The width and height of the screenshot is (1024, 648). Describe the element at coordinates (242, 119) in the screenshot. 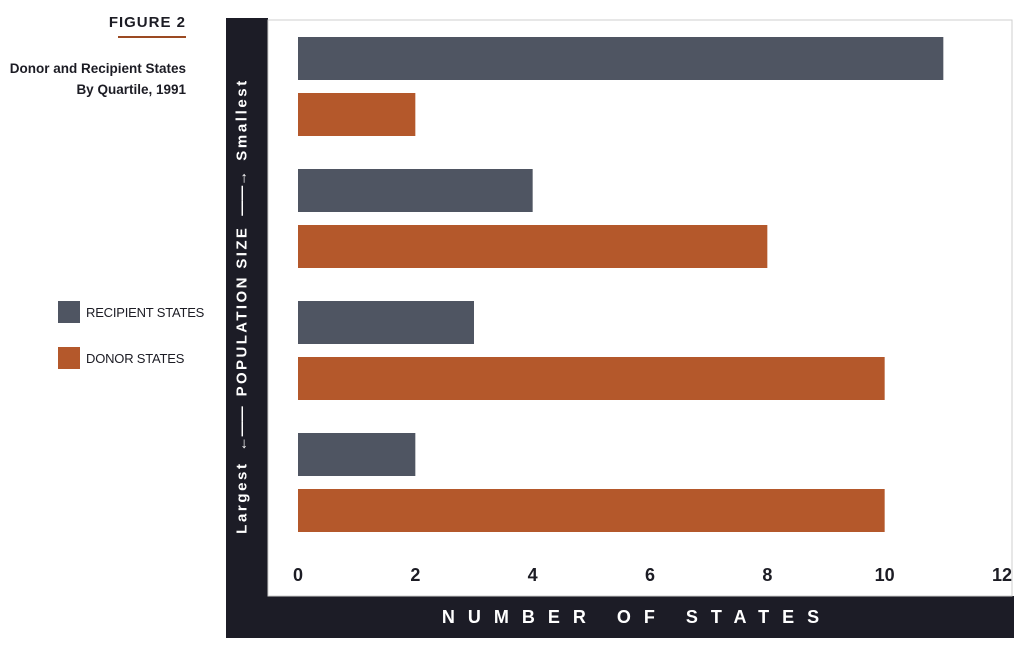

I see `y-axis-smallest-label: Smallest` at that location.